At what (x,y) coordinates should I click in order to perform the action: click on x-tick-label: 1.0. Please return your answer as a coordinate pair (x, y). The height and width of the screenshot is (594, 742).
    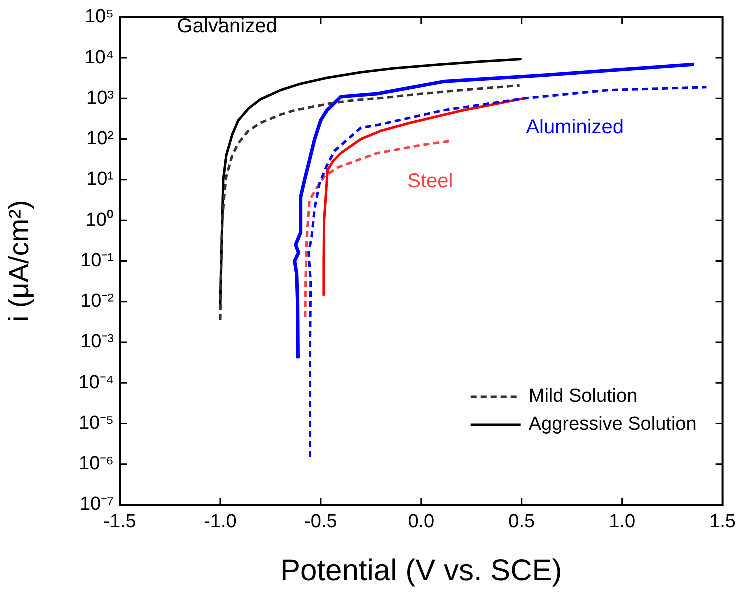
    Looking at the image, I should click on (622, 522).